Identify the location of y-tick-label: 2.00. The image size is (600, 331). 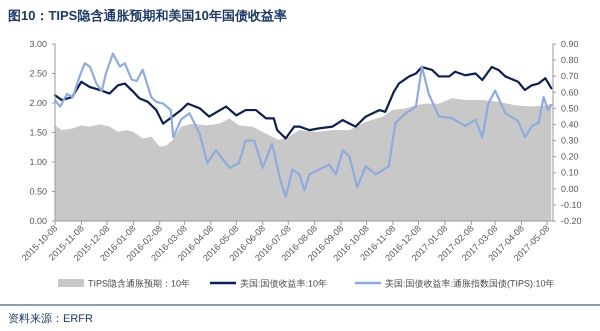
(38, 103).